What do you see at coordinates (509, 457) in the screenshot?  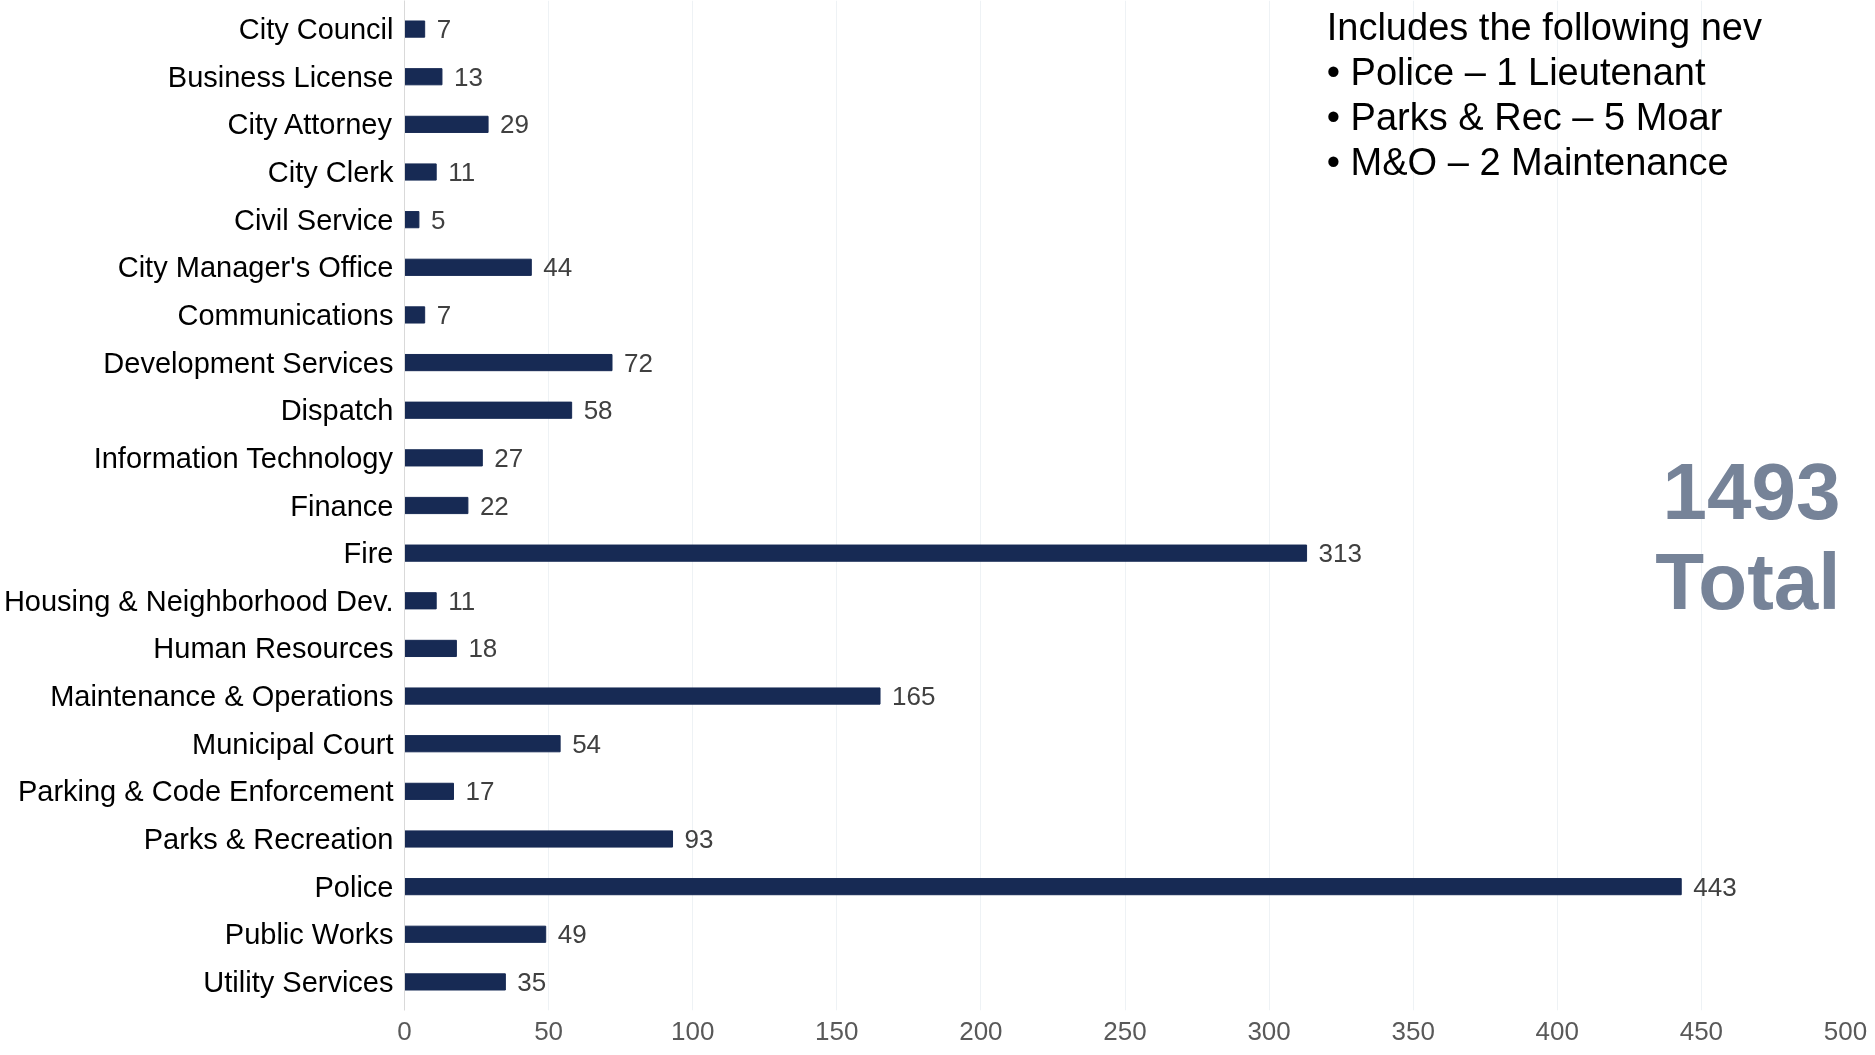 I see `data-label: 27` at bounding box center [509, 457].